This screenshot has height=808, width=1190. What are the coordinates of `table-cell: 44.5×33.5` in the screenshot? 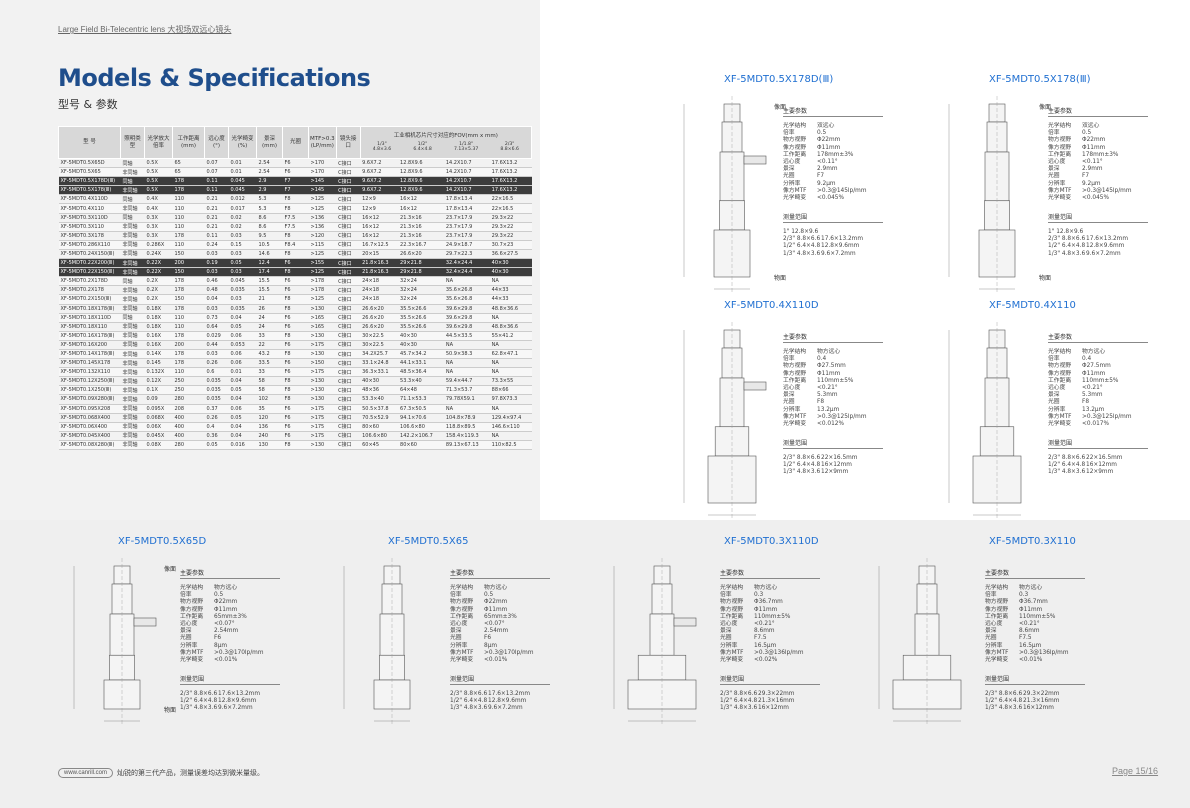 It's located at (466, 336).